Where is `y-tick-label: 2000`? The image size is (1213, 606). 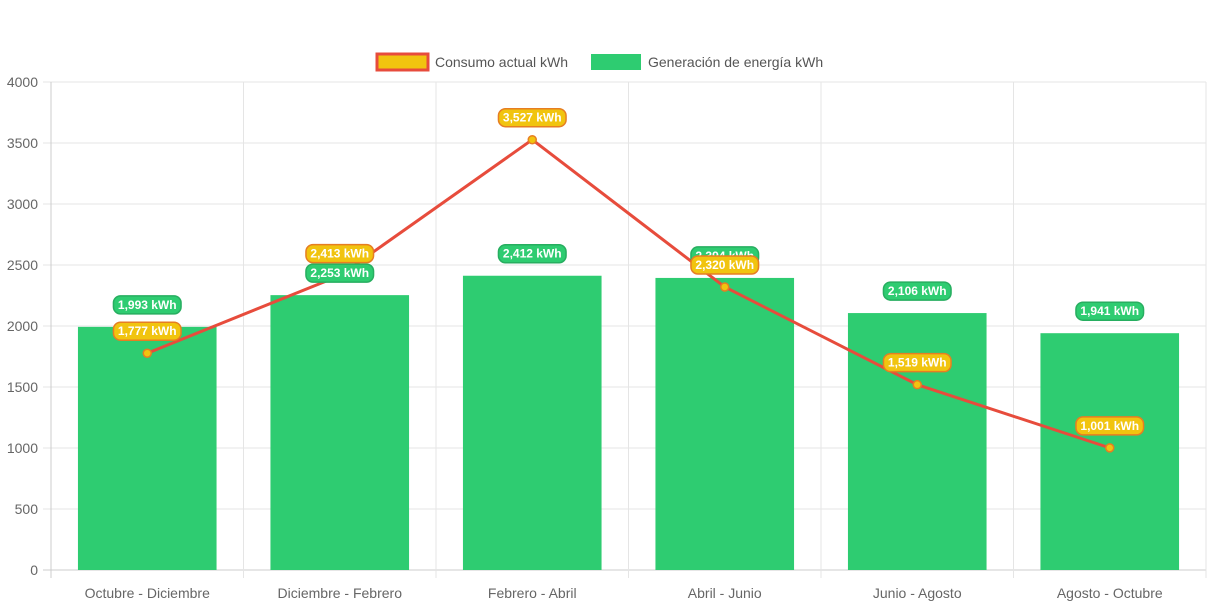
y-tick-label: 2000 is located at coordinates (22, 326).